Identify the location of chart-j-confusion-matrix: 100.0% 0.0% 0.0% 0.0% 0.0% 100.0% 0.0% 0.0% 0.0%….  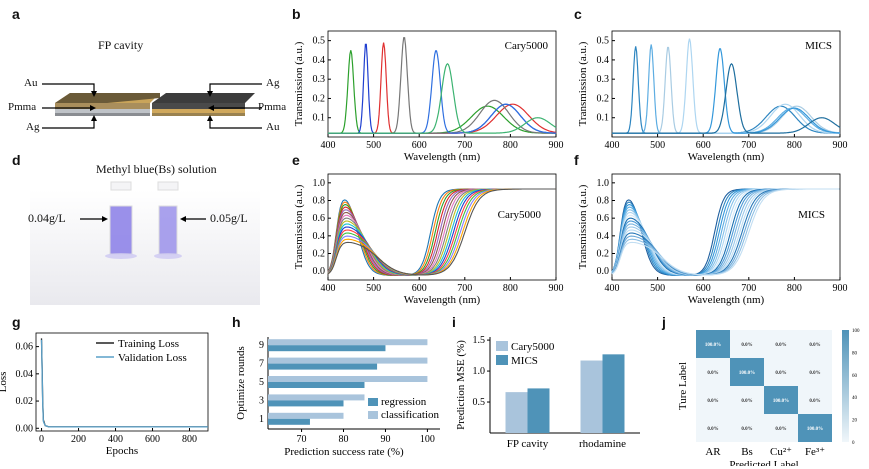
(768, 397).